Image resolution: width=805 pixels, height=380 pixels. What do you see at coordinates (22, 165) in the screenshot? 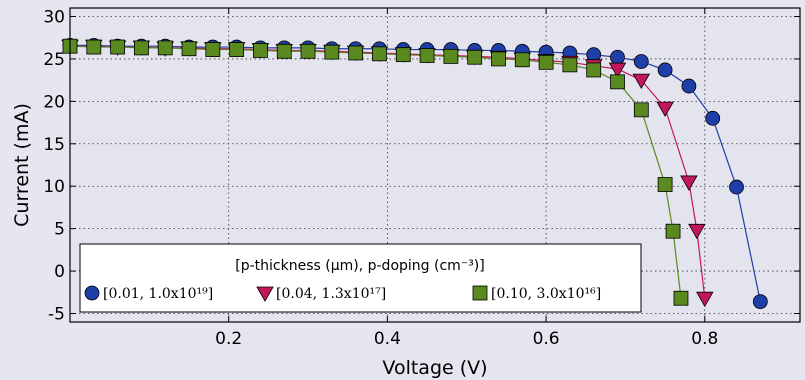
I see `y-axis-label: Current (mA)` at bounding box center [22, 165].